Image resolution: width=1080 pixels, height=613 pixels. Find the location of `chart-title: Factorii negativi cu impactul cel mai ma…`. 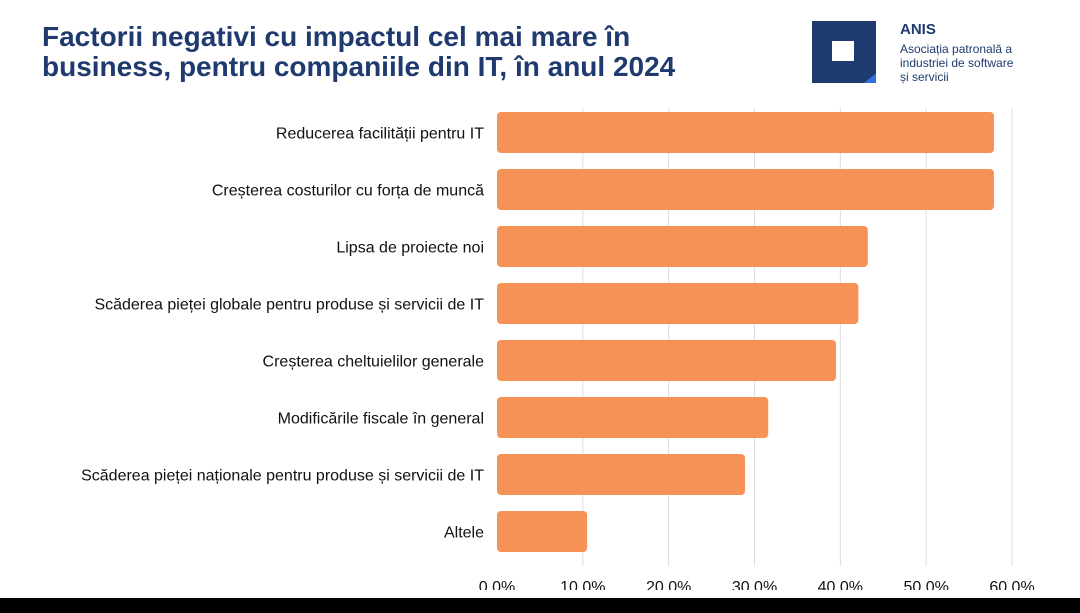

chart-title: Factorii negativi cu impactul cel mai ma… is located at coordinates (402, 52).